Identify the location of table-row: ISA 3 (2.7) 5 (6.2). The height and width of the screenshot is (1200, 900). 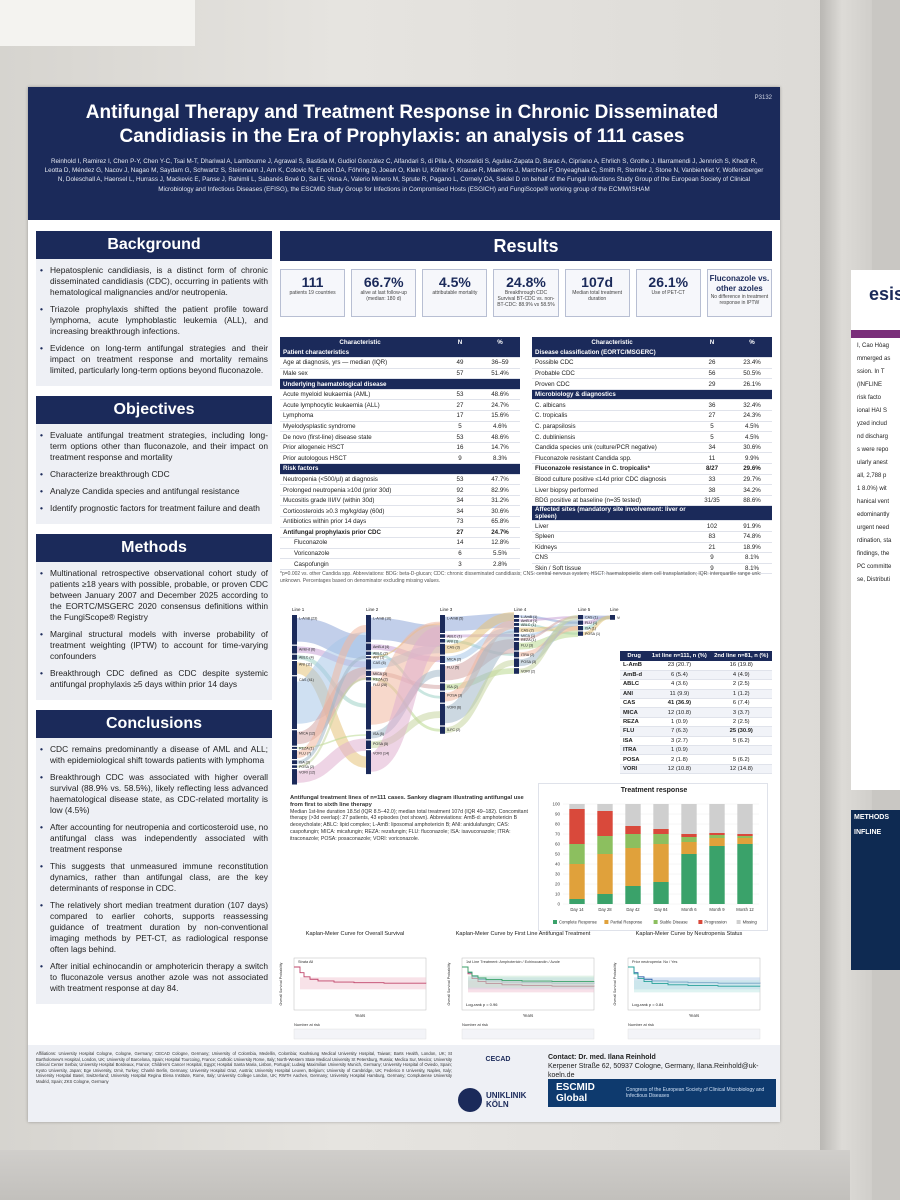
(696, 741).